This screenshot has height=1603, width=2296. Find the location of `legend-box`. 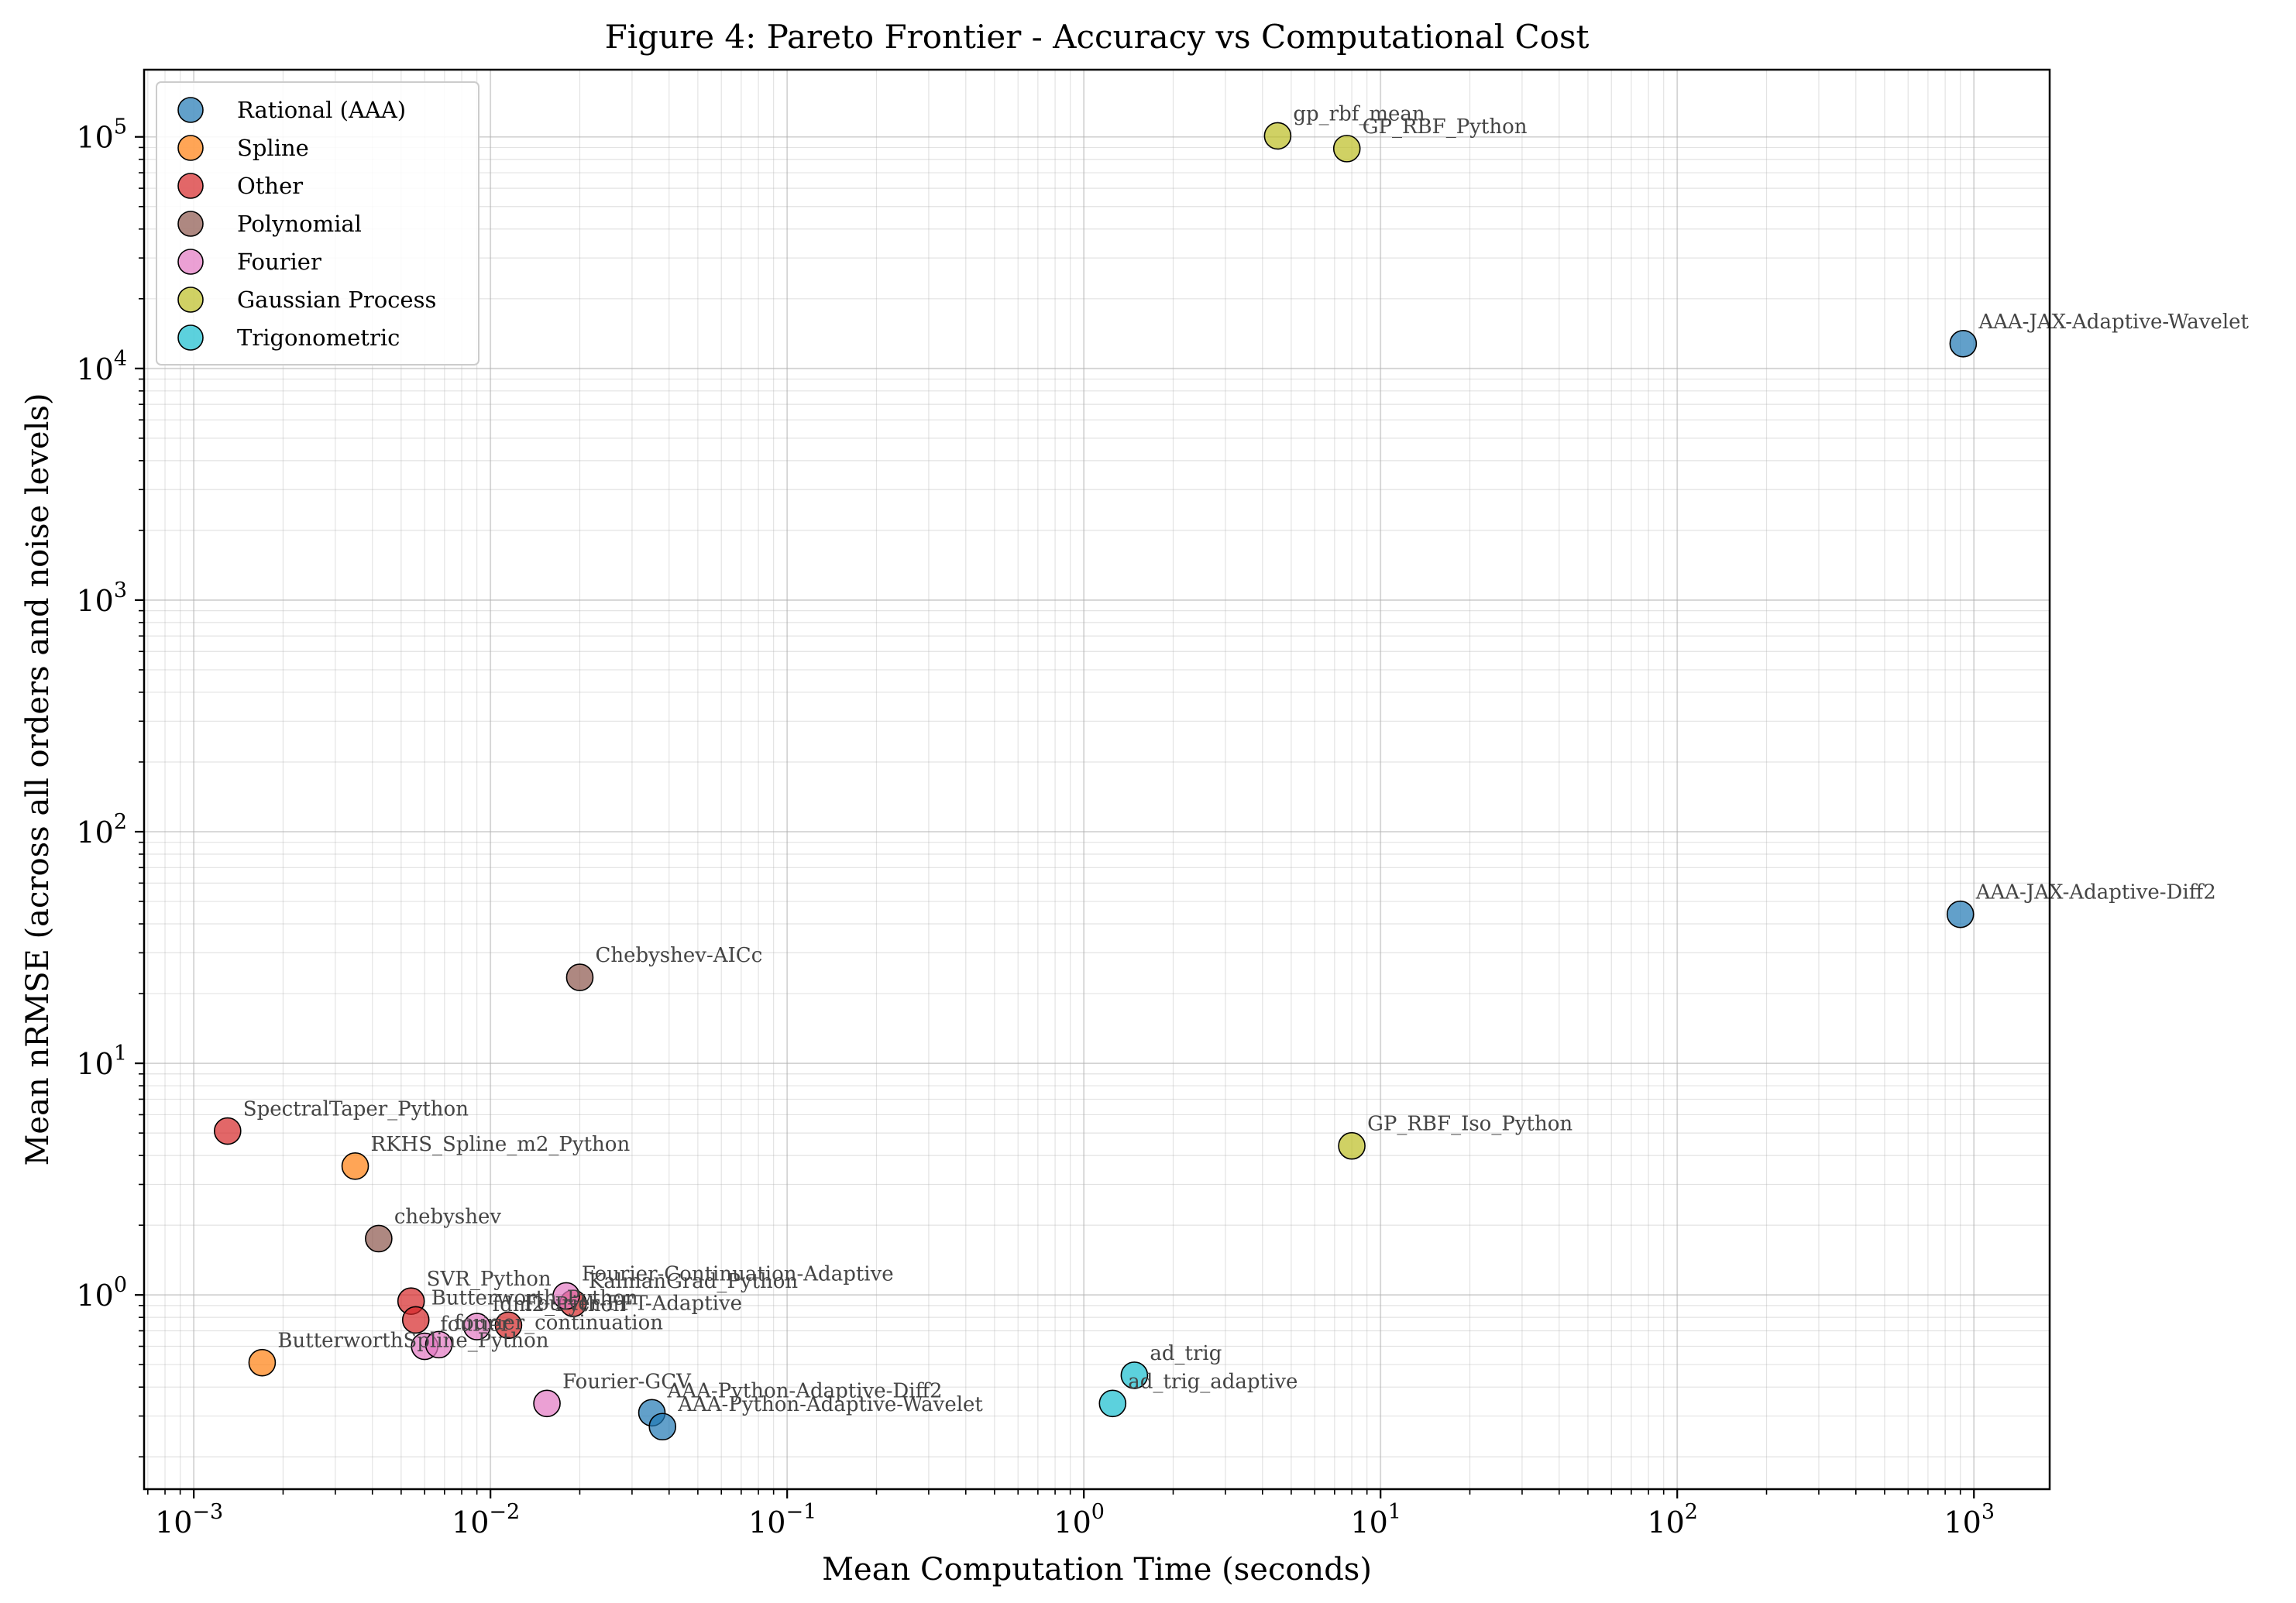

legend-box is located at coordinates (317, 223).